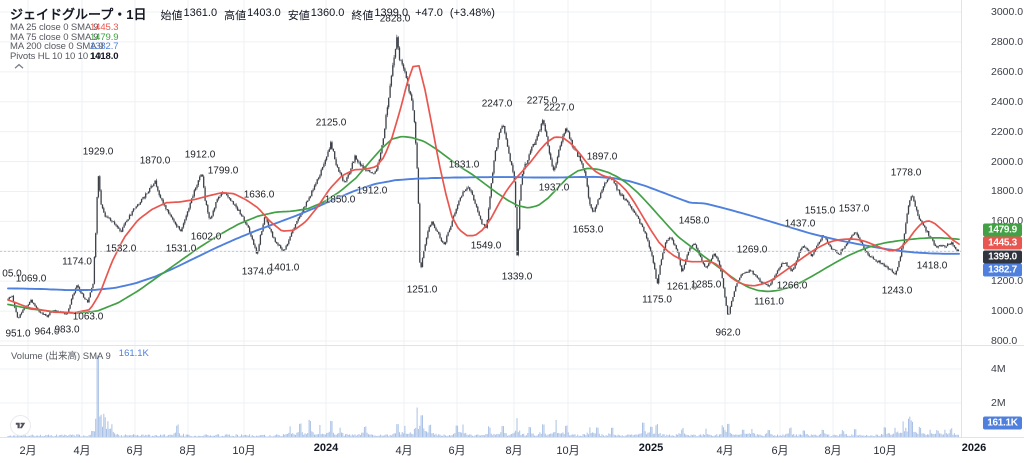 The image size is (1024, 463). What do you see at coordinates (800, 224) in the screenshot?
I see `pivot-label: 1437.0` at bounding box center [800, 224].